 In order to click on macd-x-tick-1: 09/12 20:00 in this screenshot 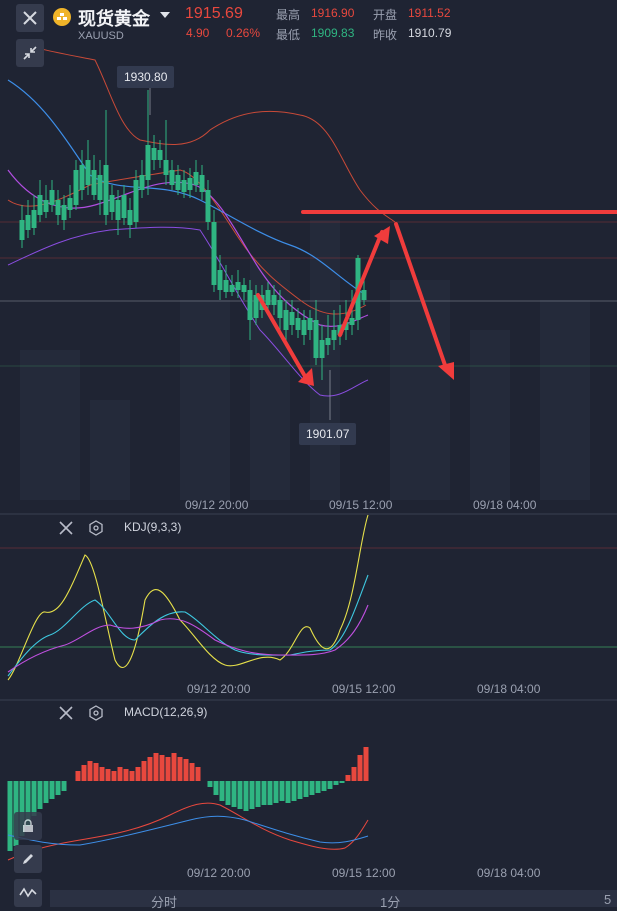, I will do `click(219, 873)`.